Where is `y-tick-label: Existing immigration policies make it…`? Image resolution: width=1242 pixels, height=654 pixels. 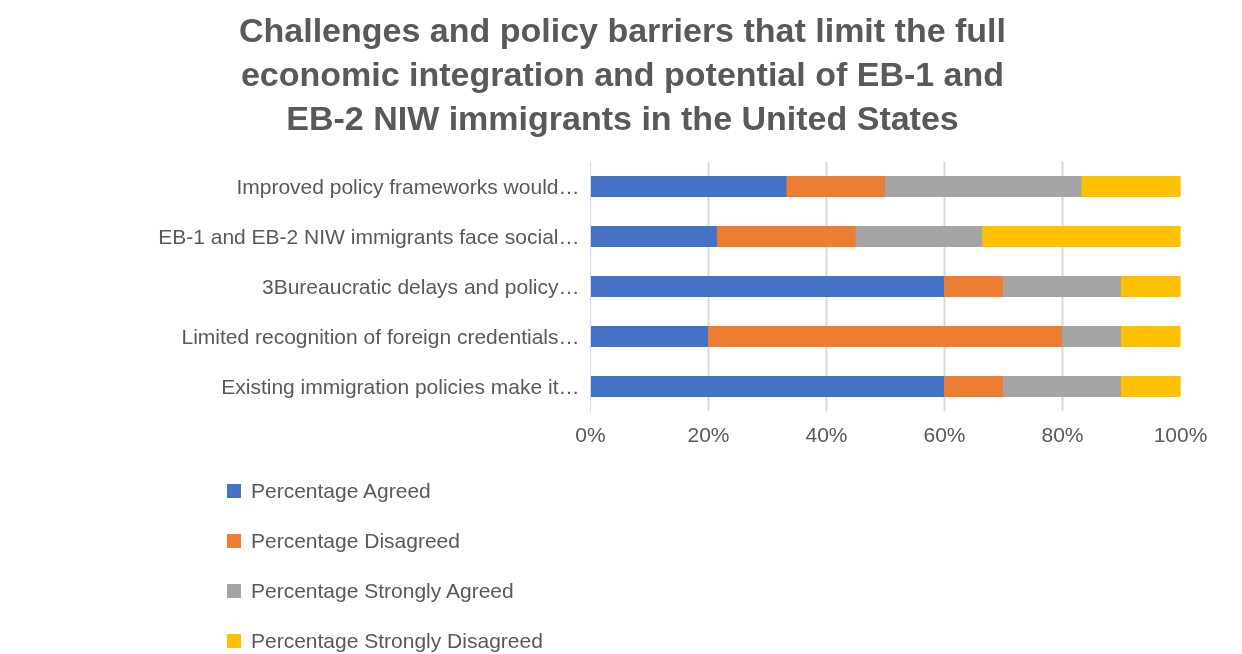
y-tick-label: Existing immigration policies make it… is located at coordinates (400, 386).